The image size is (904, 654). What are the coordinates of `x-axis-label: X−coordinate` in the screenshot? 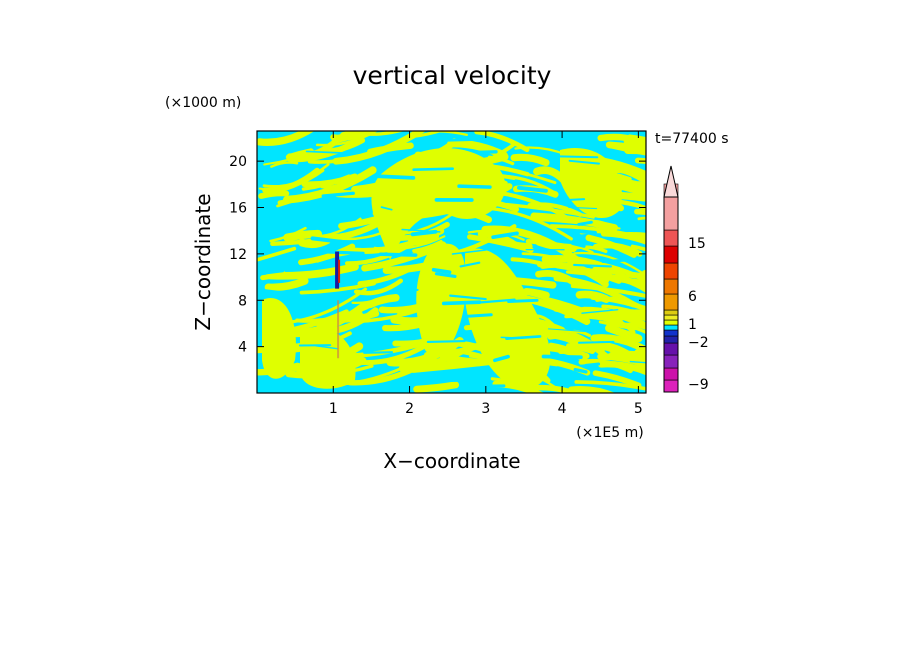 It's located at (451, 461).